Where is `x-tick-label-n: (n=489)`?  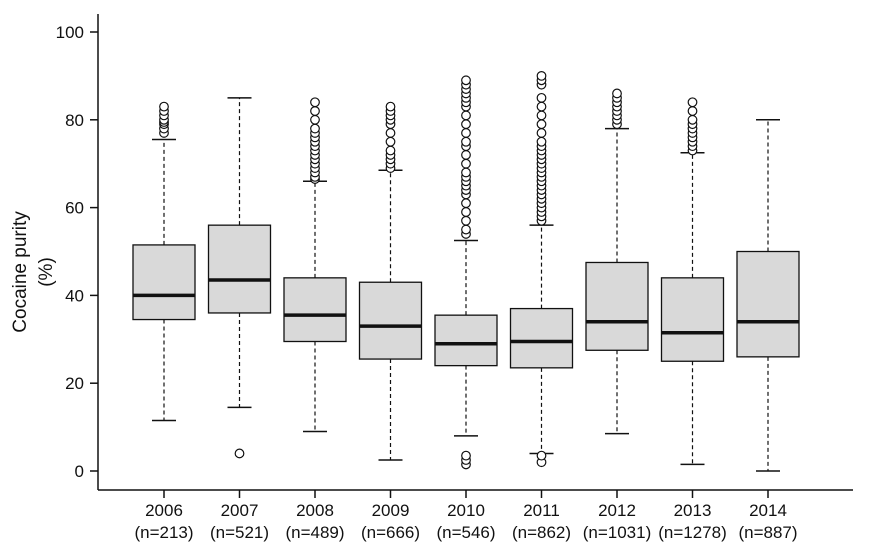
x-tick-label-n: (n=489) is located at coordinates (314, 532).